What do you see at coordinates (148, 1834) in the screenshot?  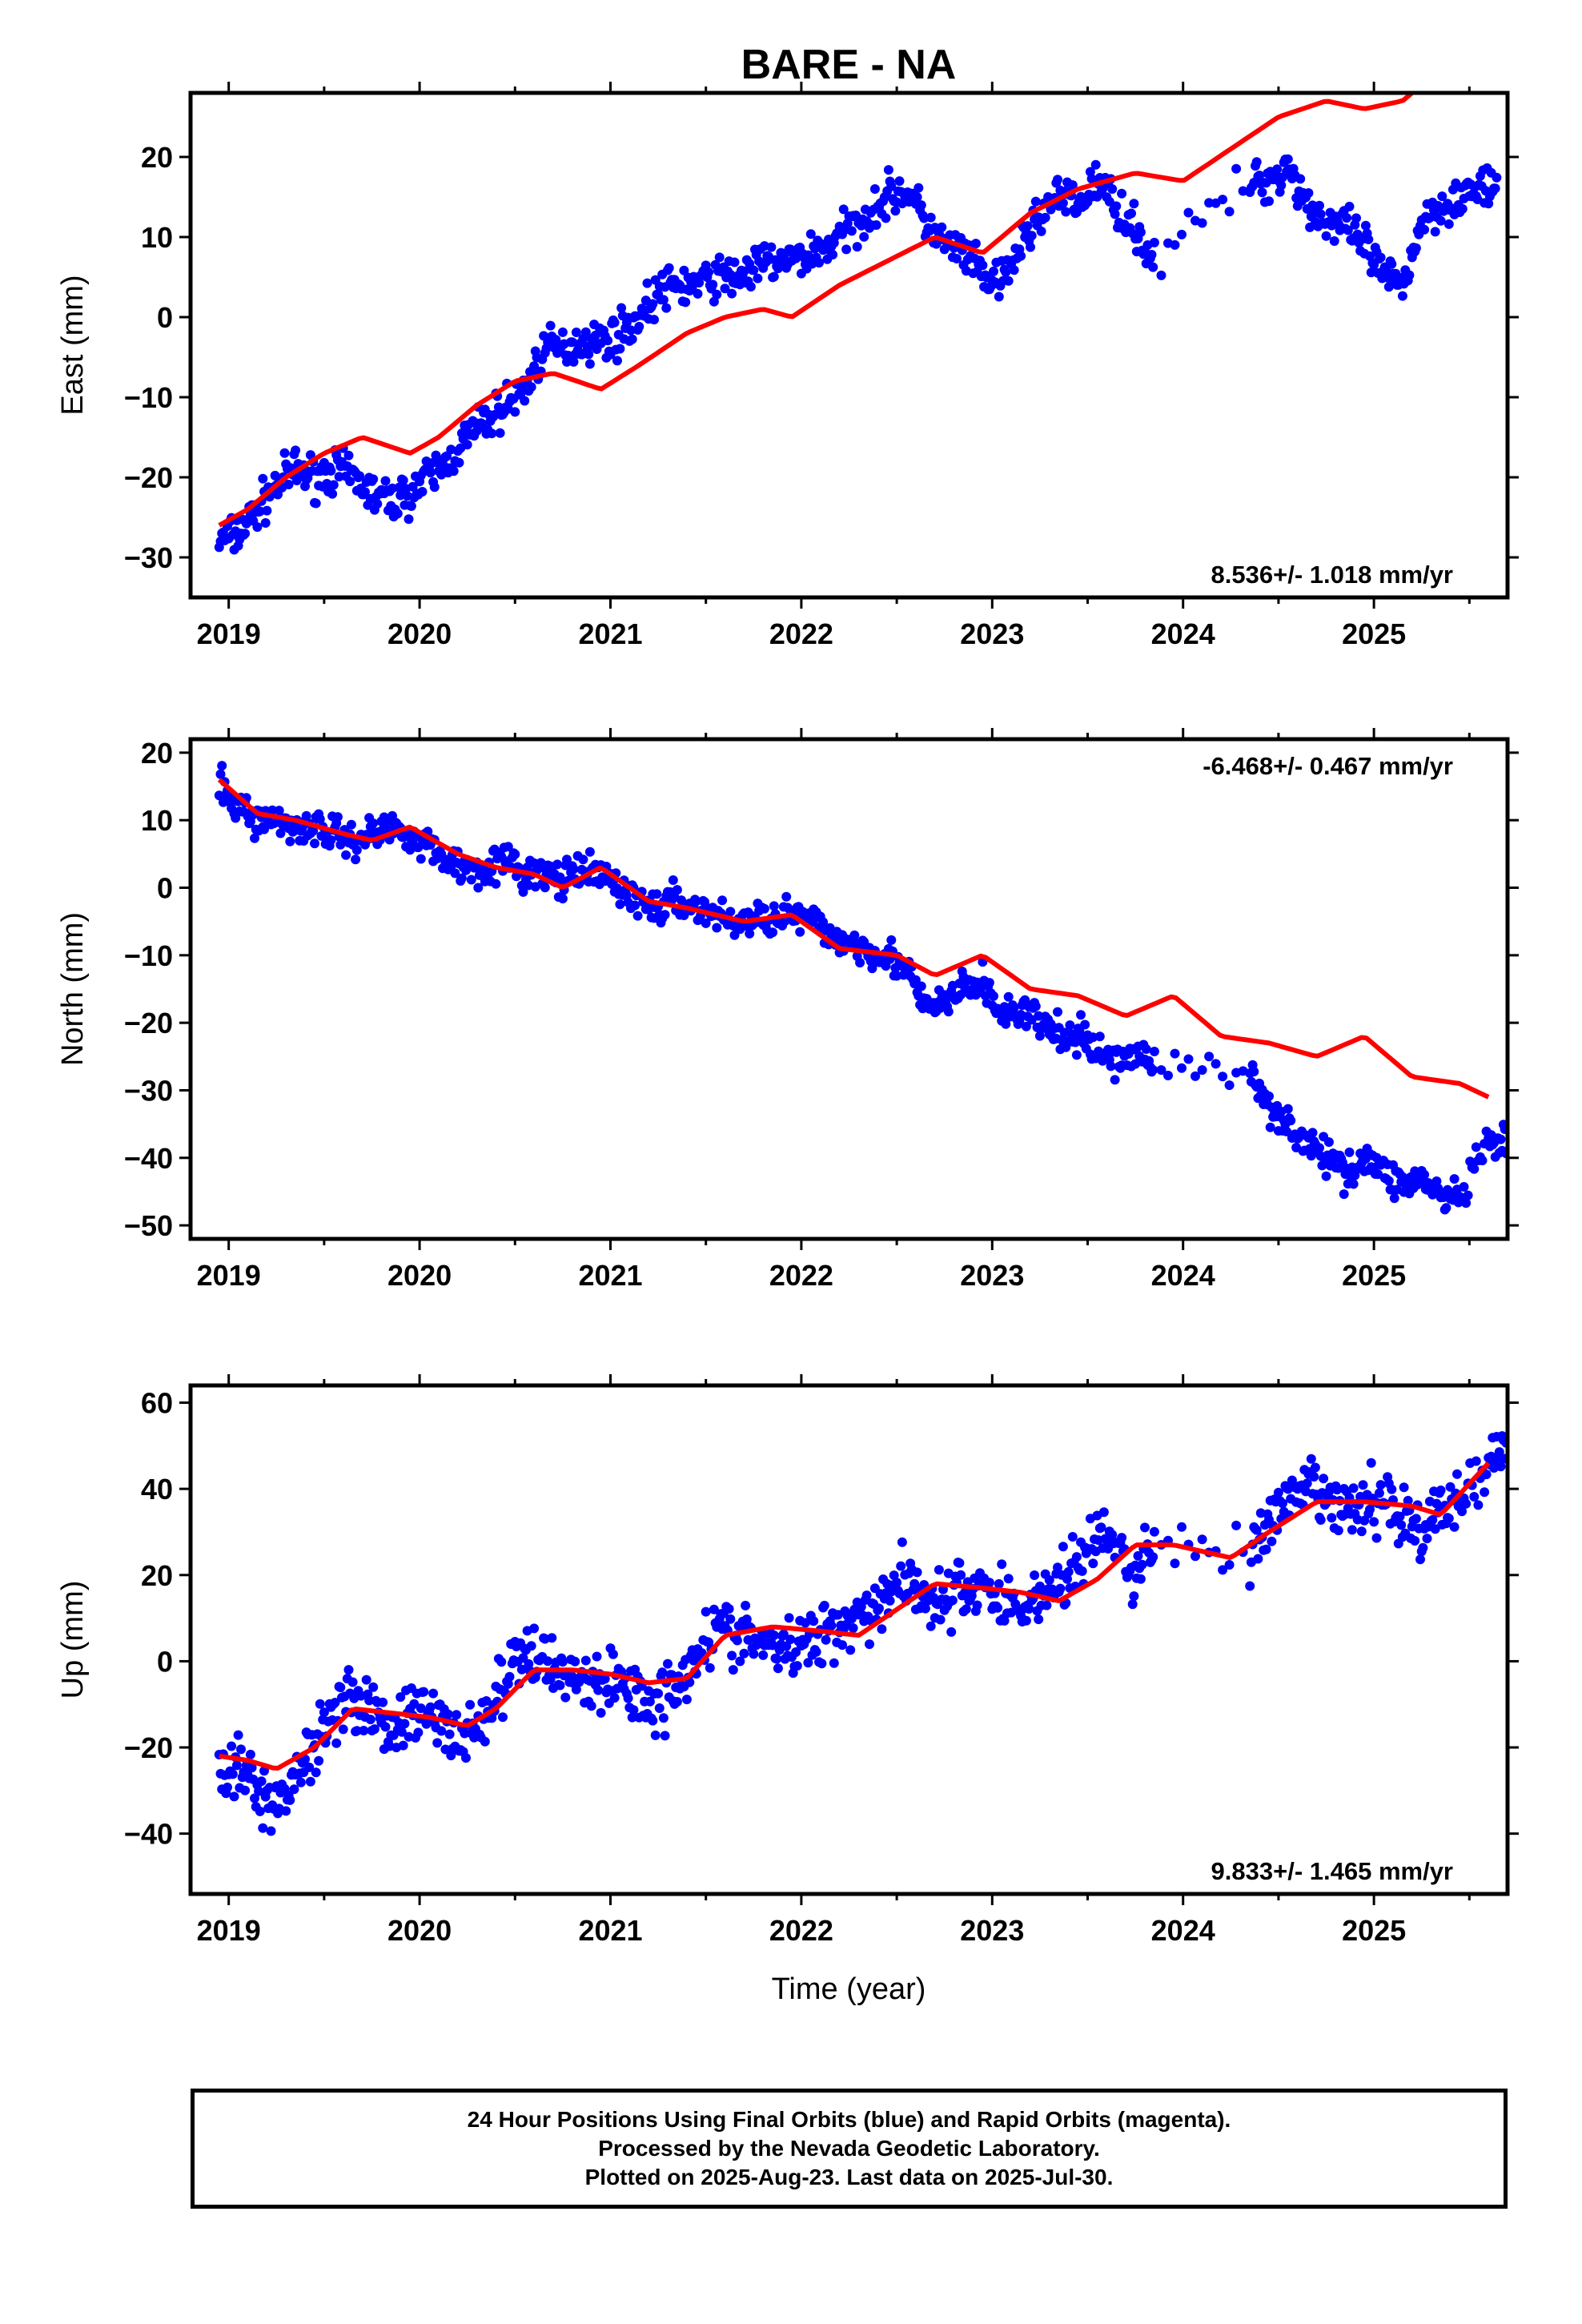 I see `y-tick-label: −40` at bounding box center [148, 1834].